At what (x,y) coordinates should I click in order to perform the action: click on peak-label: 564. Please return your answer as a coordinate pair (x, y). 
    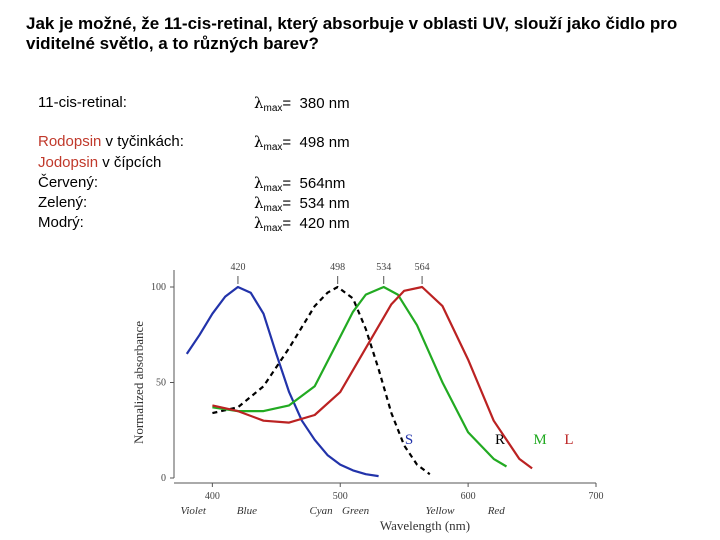
    Looking at the image, I should click on (422, 267).